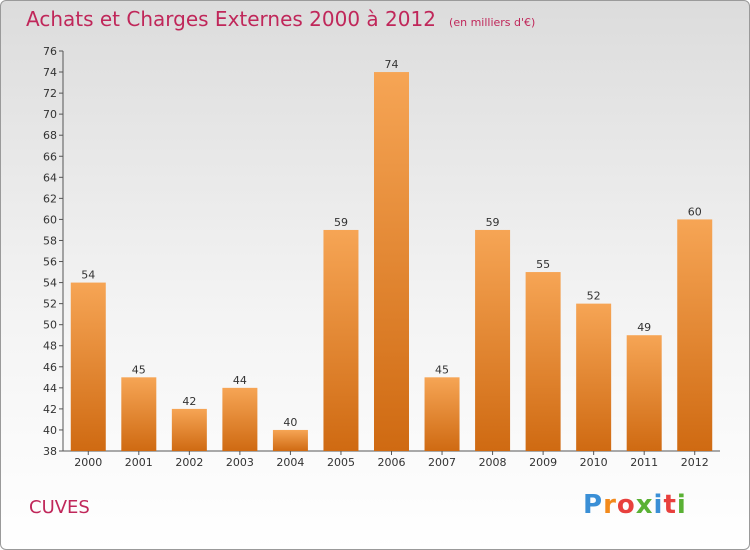  Describe the element at coordinates (50, 114) in the screenshot. I see `y-tick-label: 70` at that location.